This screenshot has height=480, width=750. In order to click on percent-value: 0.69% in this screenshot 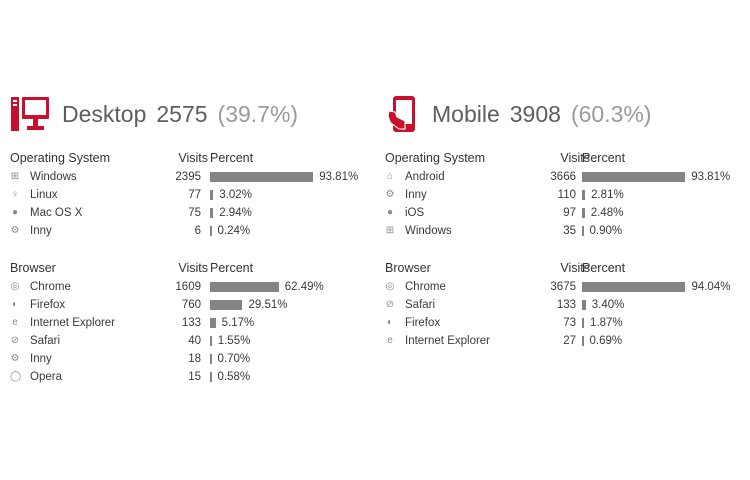, I will do `click(606, 341)`.